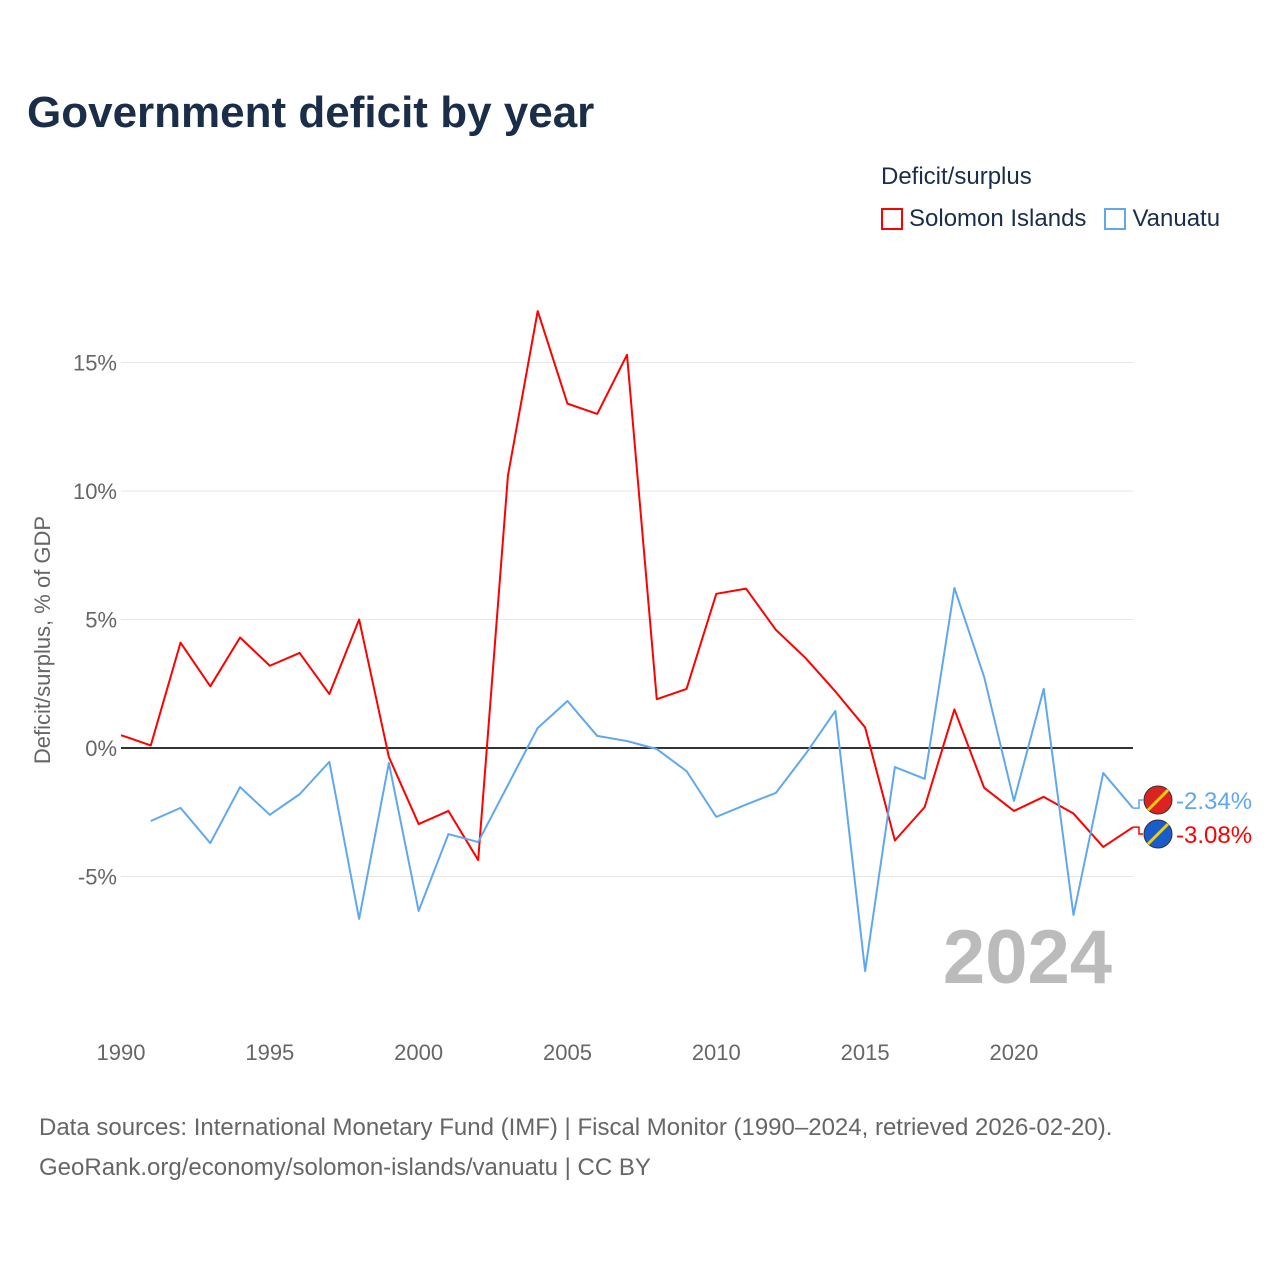 Image resolution: width=1280 pixels, height=1280 pixels. I want to click on y-tick-label: -5%, so click(97, 877).